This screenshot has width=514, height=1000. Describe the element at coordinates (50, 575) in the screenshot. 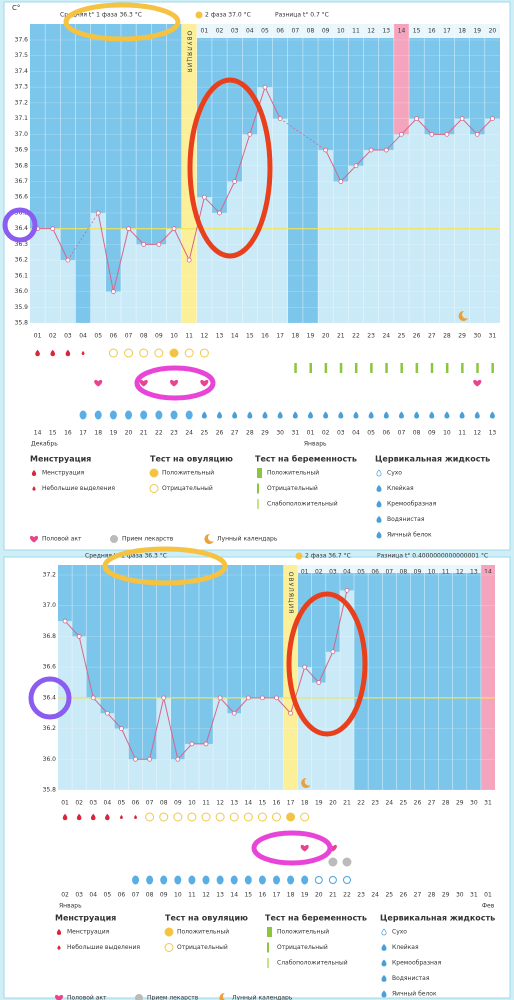

I see `y-tick-label: 37.2` at that location.